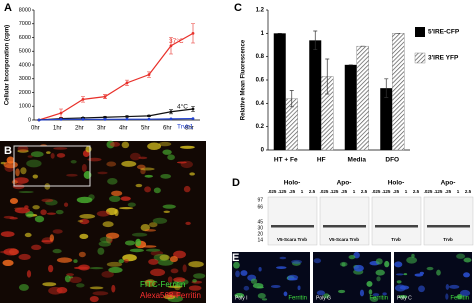 The height and width of the screenshot is (303, 474). Describe the element at coordinates (236, 183) in the screenshot. I see `panel-label: D` at that location.